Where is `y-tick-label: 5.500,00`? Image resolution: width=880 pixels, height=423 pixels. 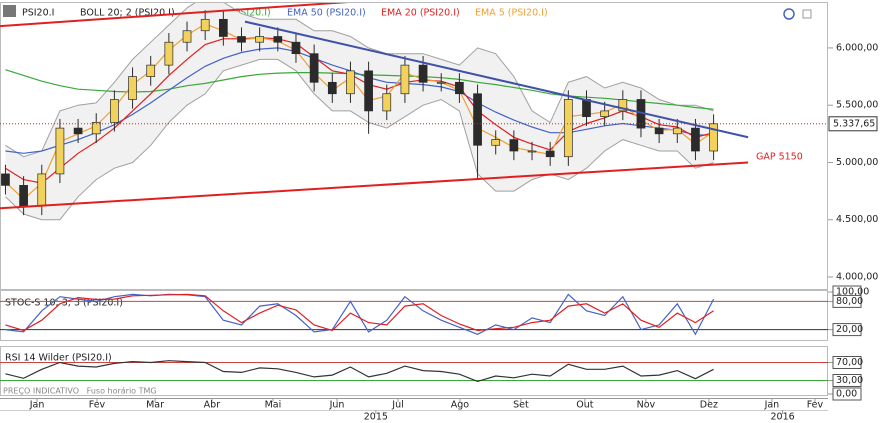 y-tick-label: 5.500,00 is located at coordinates (857, 105).